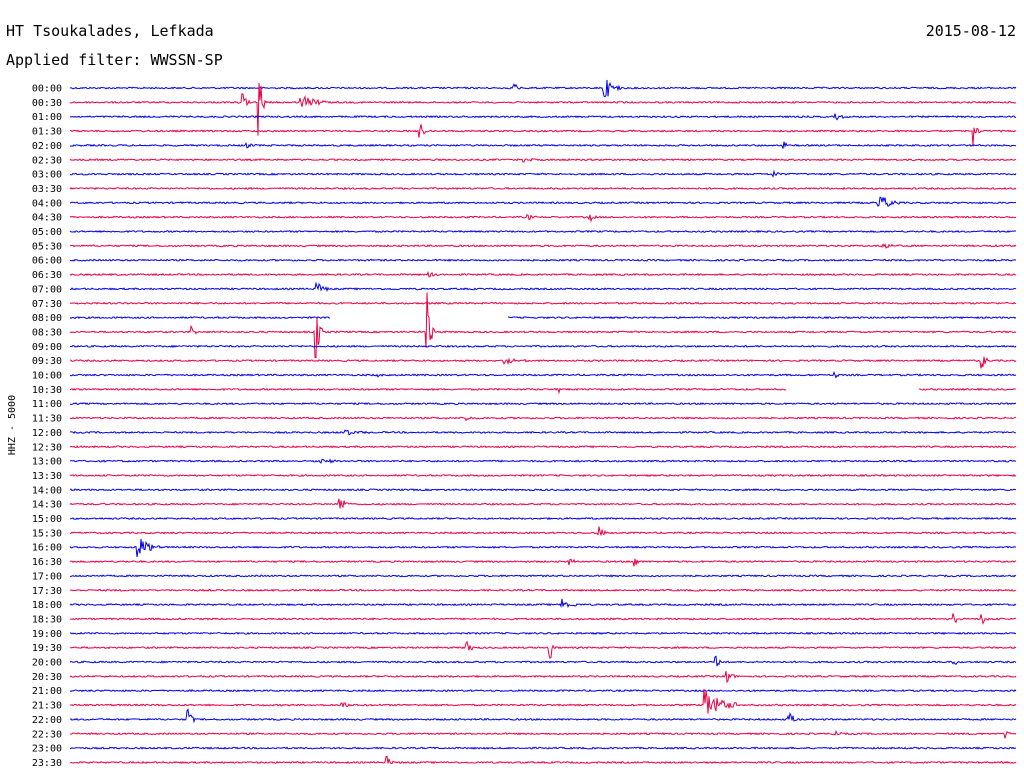 The height and width of the screenshot is (780, 1024). Describe the element at coordinates (47, 706) in the screenshot. I see `row-time-label: 21:30` at that location.